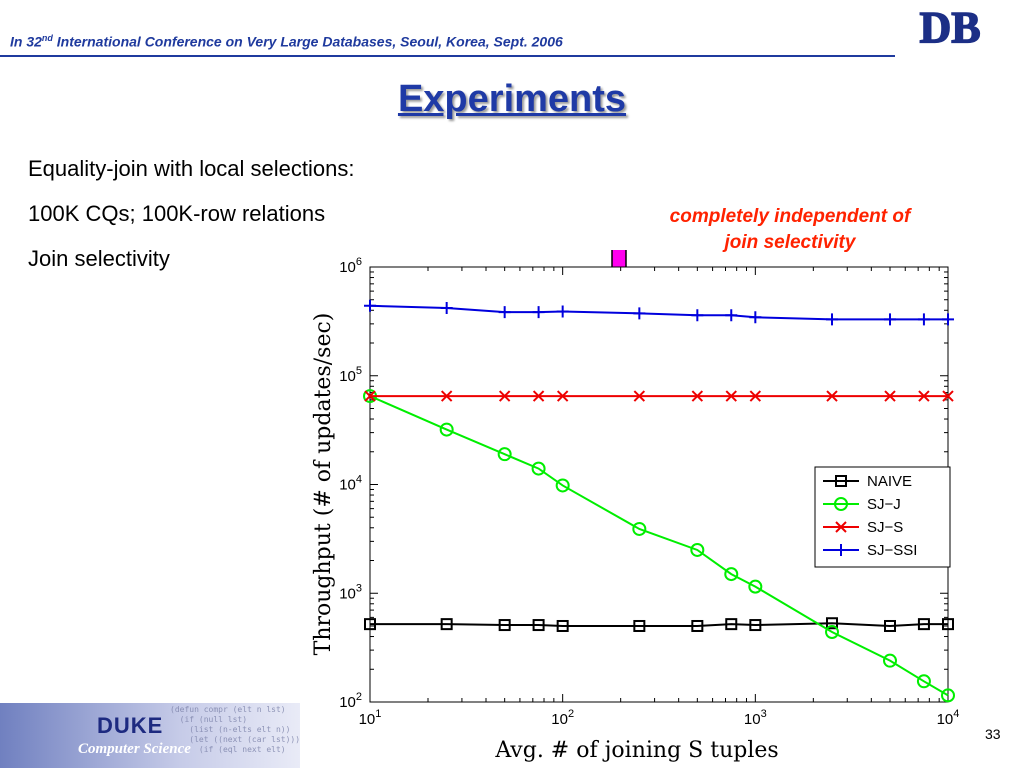  Describe the element at coordinates (130, 725) in the screenshot. I see `duke-wordmark: DUKE` at that location.